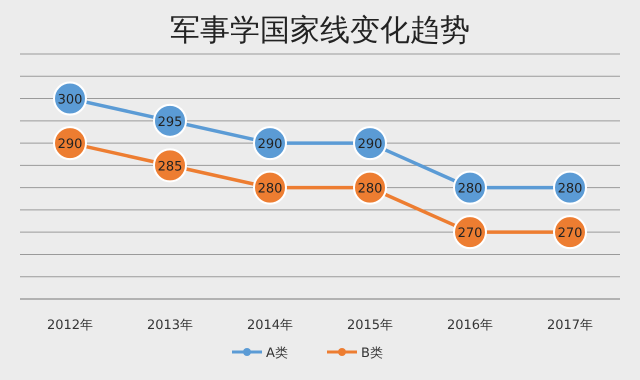  Describe the element at coordinates (470, 325) in the screenshot. I see `x-tick-label: 2016年` at that location.